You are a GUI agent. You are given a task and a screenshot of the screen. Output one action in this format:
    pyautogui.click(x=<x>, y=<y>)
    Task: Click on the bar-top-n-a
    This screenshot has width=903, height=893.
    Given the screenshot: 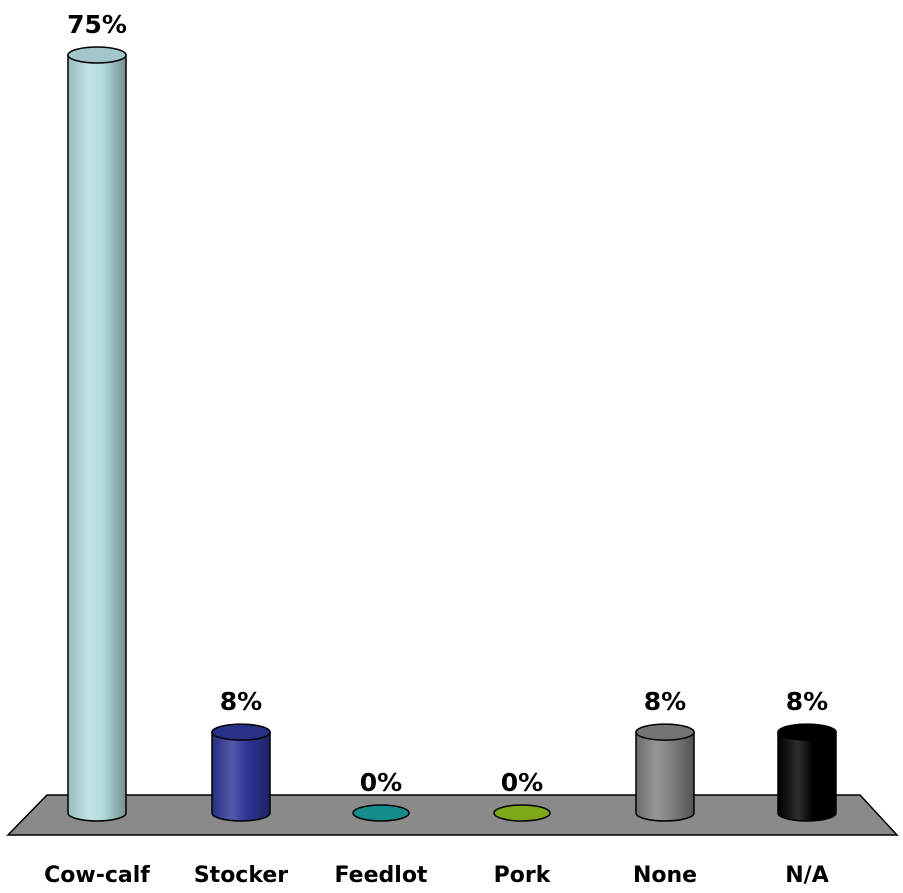 What is the action you would take?
    pyautogui.click(x=807, y=732)
    